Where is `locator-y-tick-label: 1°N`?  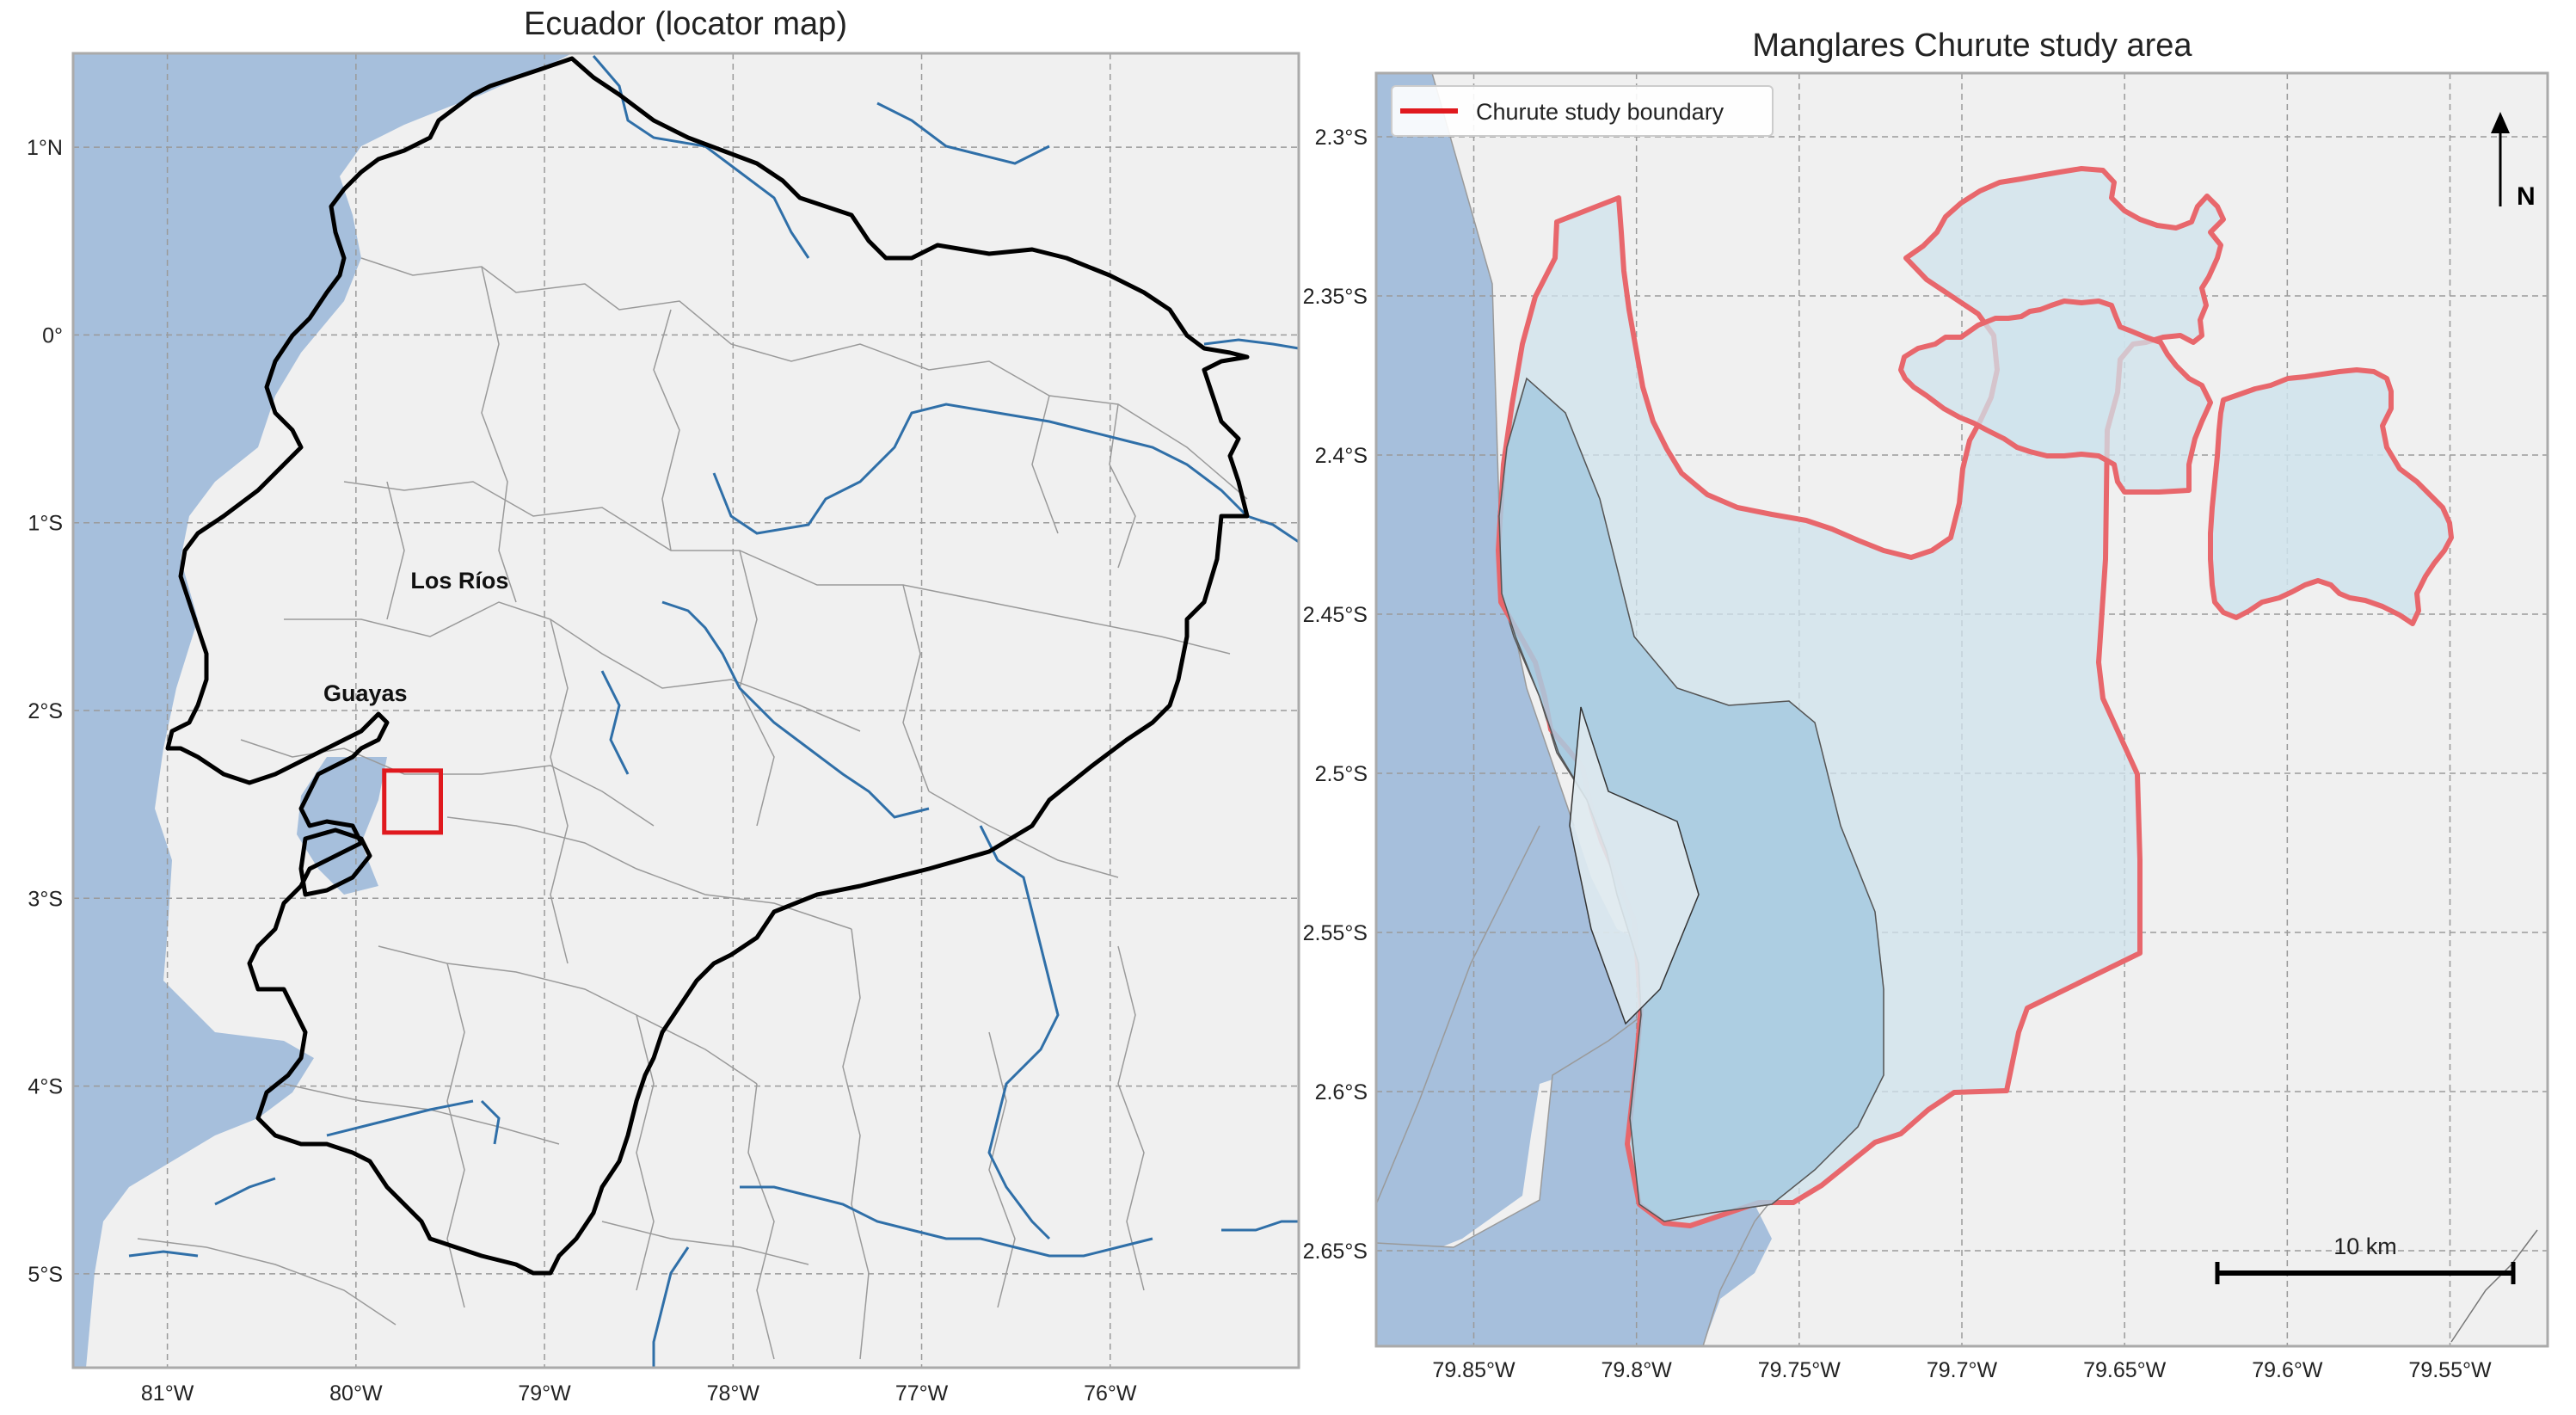 locator-y-tick-label: 1°N is located at coordinates (45, 148).